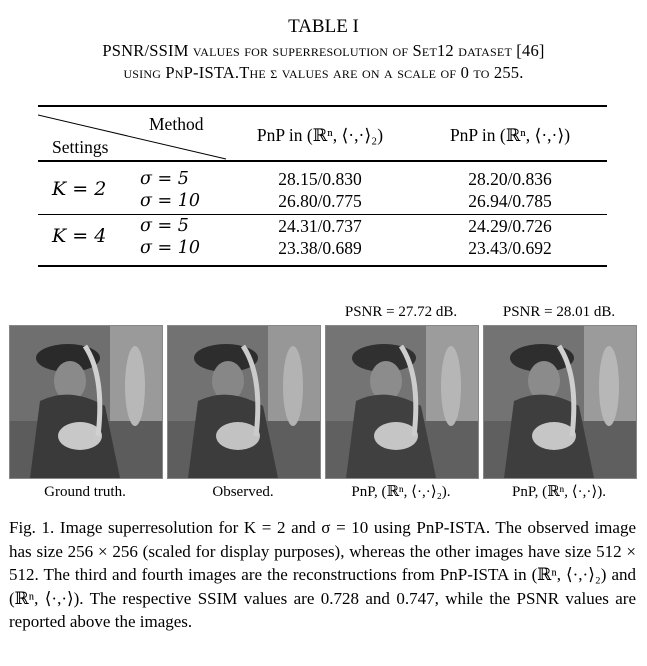 This screenshot has width=647, height=666. Describe the element at coordinates (510, 135) in the screenshot. I see `header-col2: PnP in (ℝⁿ, ⟨·,·⟩)` at that location.